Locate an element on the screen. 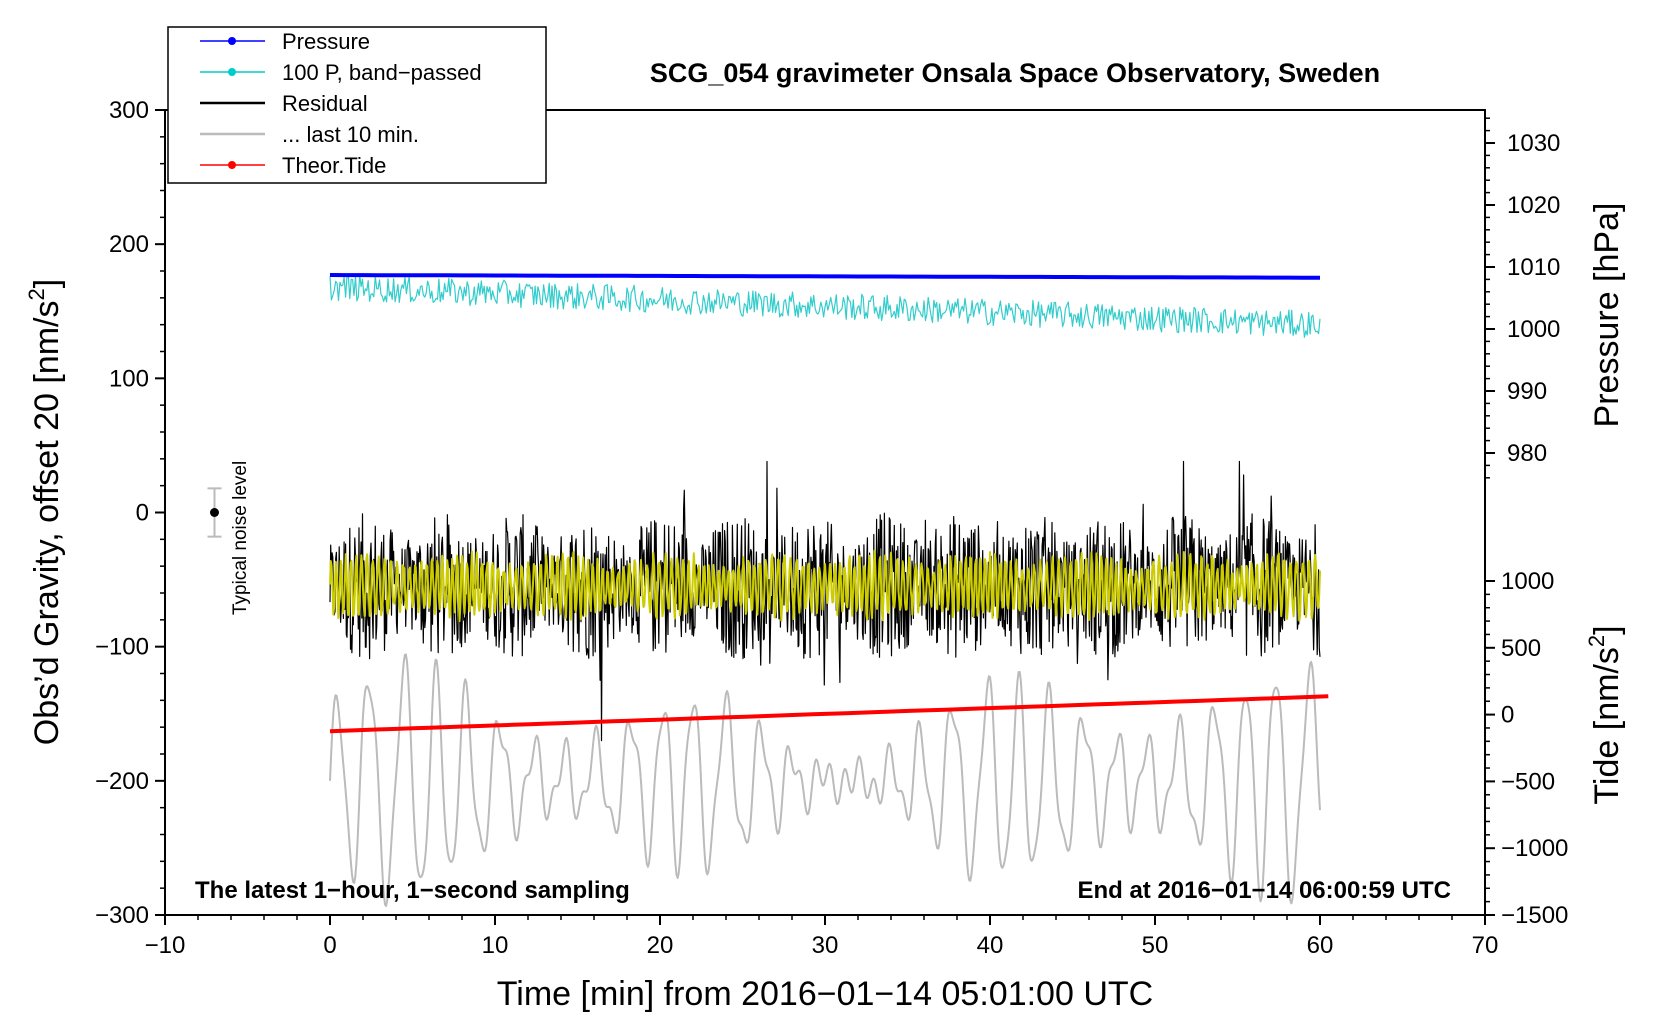 The height and width of the screenshot is (1020, 1660). y-tick-label: 100 is located at coordinates (129, 378).